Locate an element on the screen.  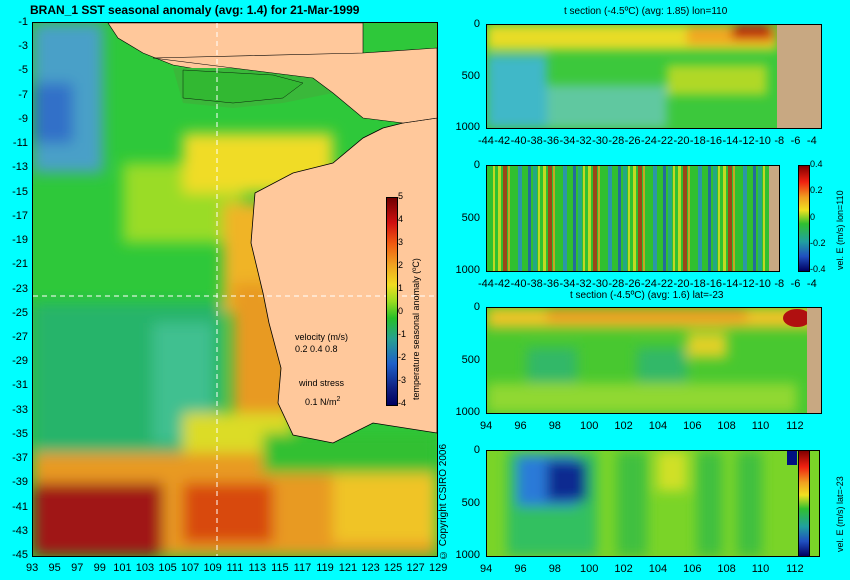
tick-label: -36 is located at coordinates (551, 284).